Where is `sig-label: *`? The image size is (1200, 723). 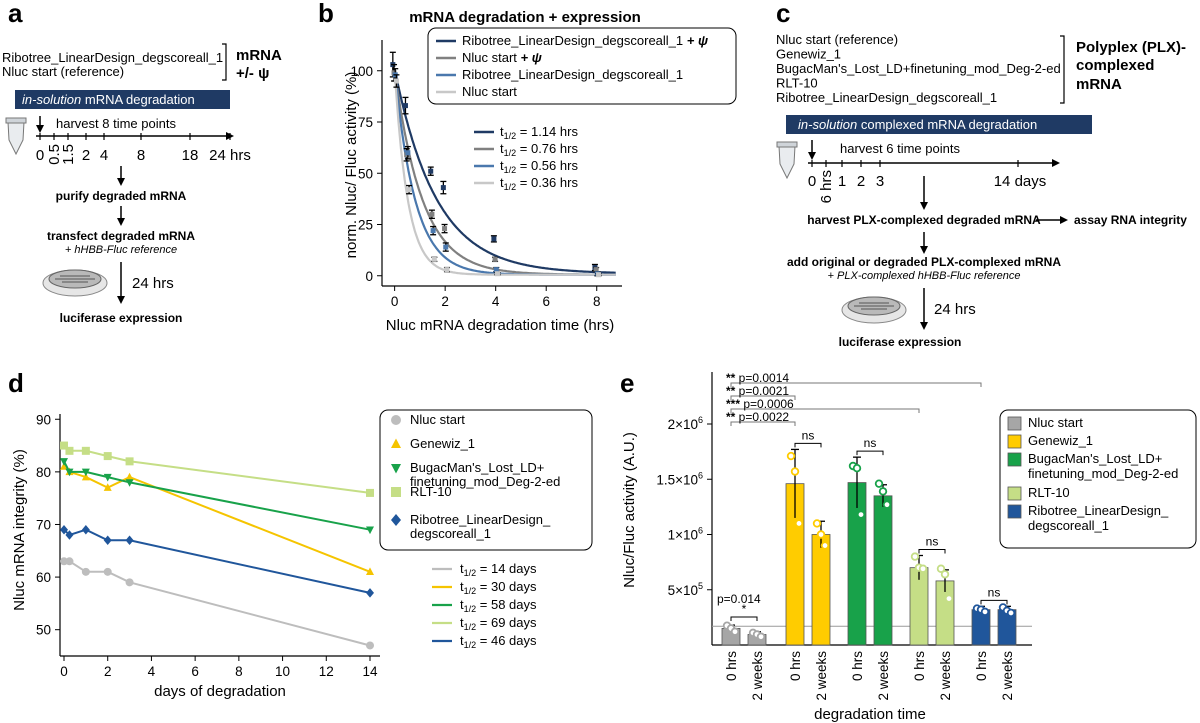
sig-label: * is located at coordinates (744, 609).